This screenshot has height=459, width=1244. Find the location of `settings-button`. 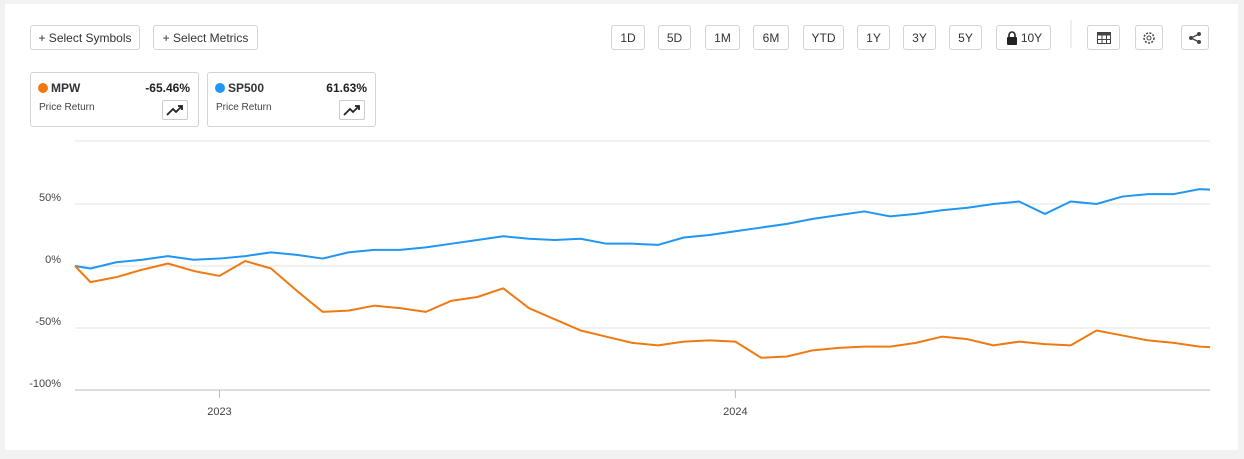

settings-button is located at coordinates (1149, 37).